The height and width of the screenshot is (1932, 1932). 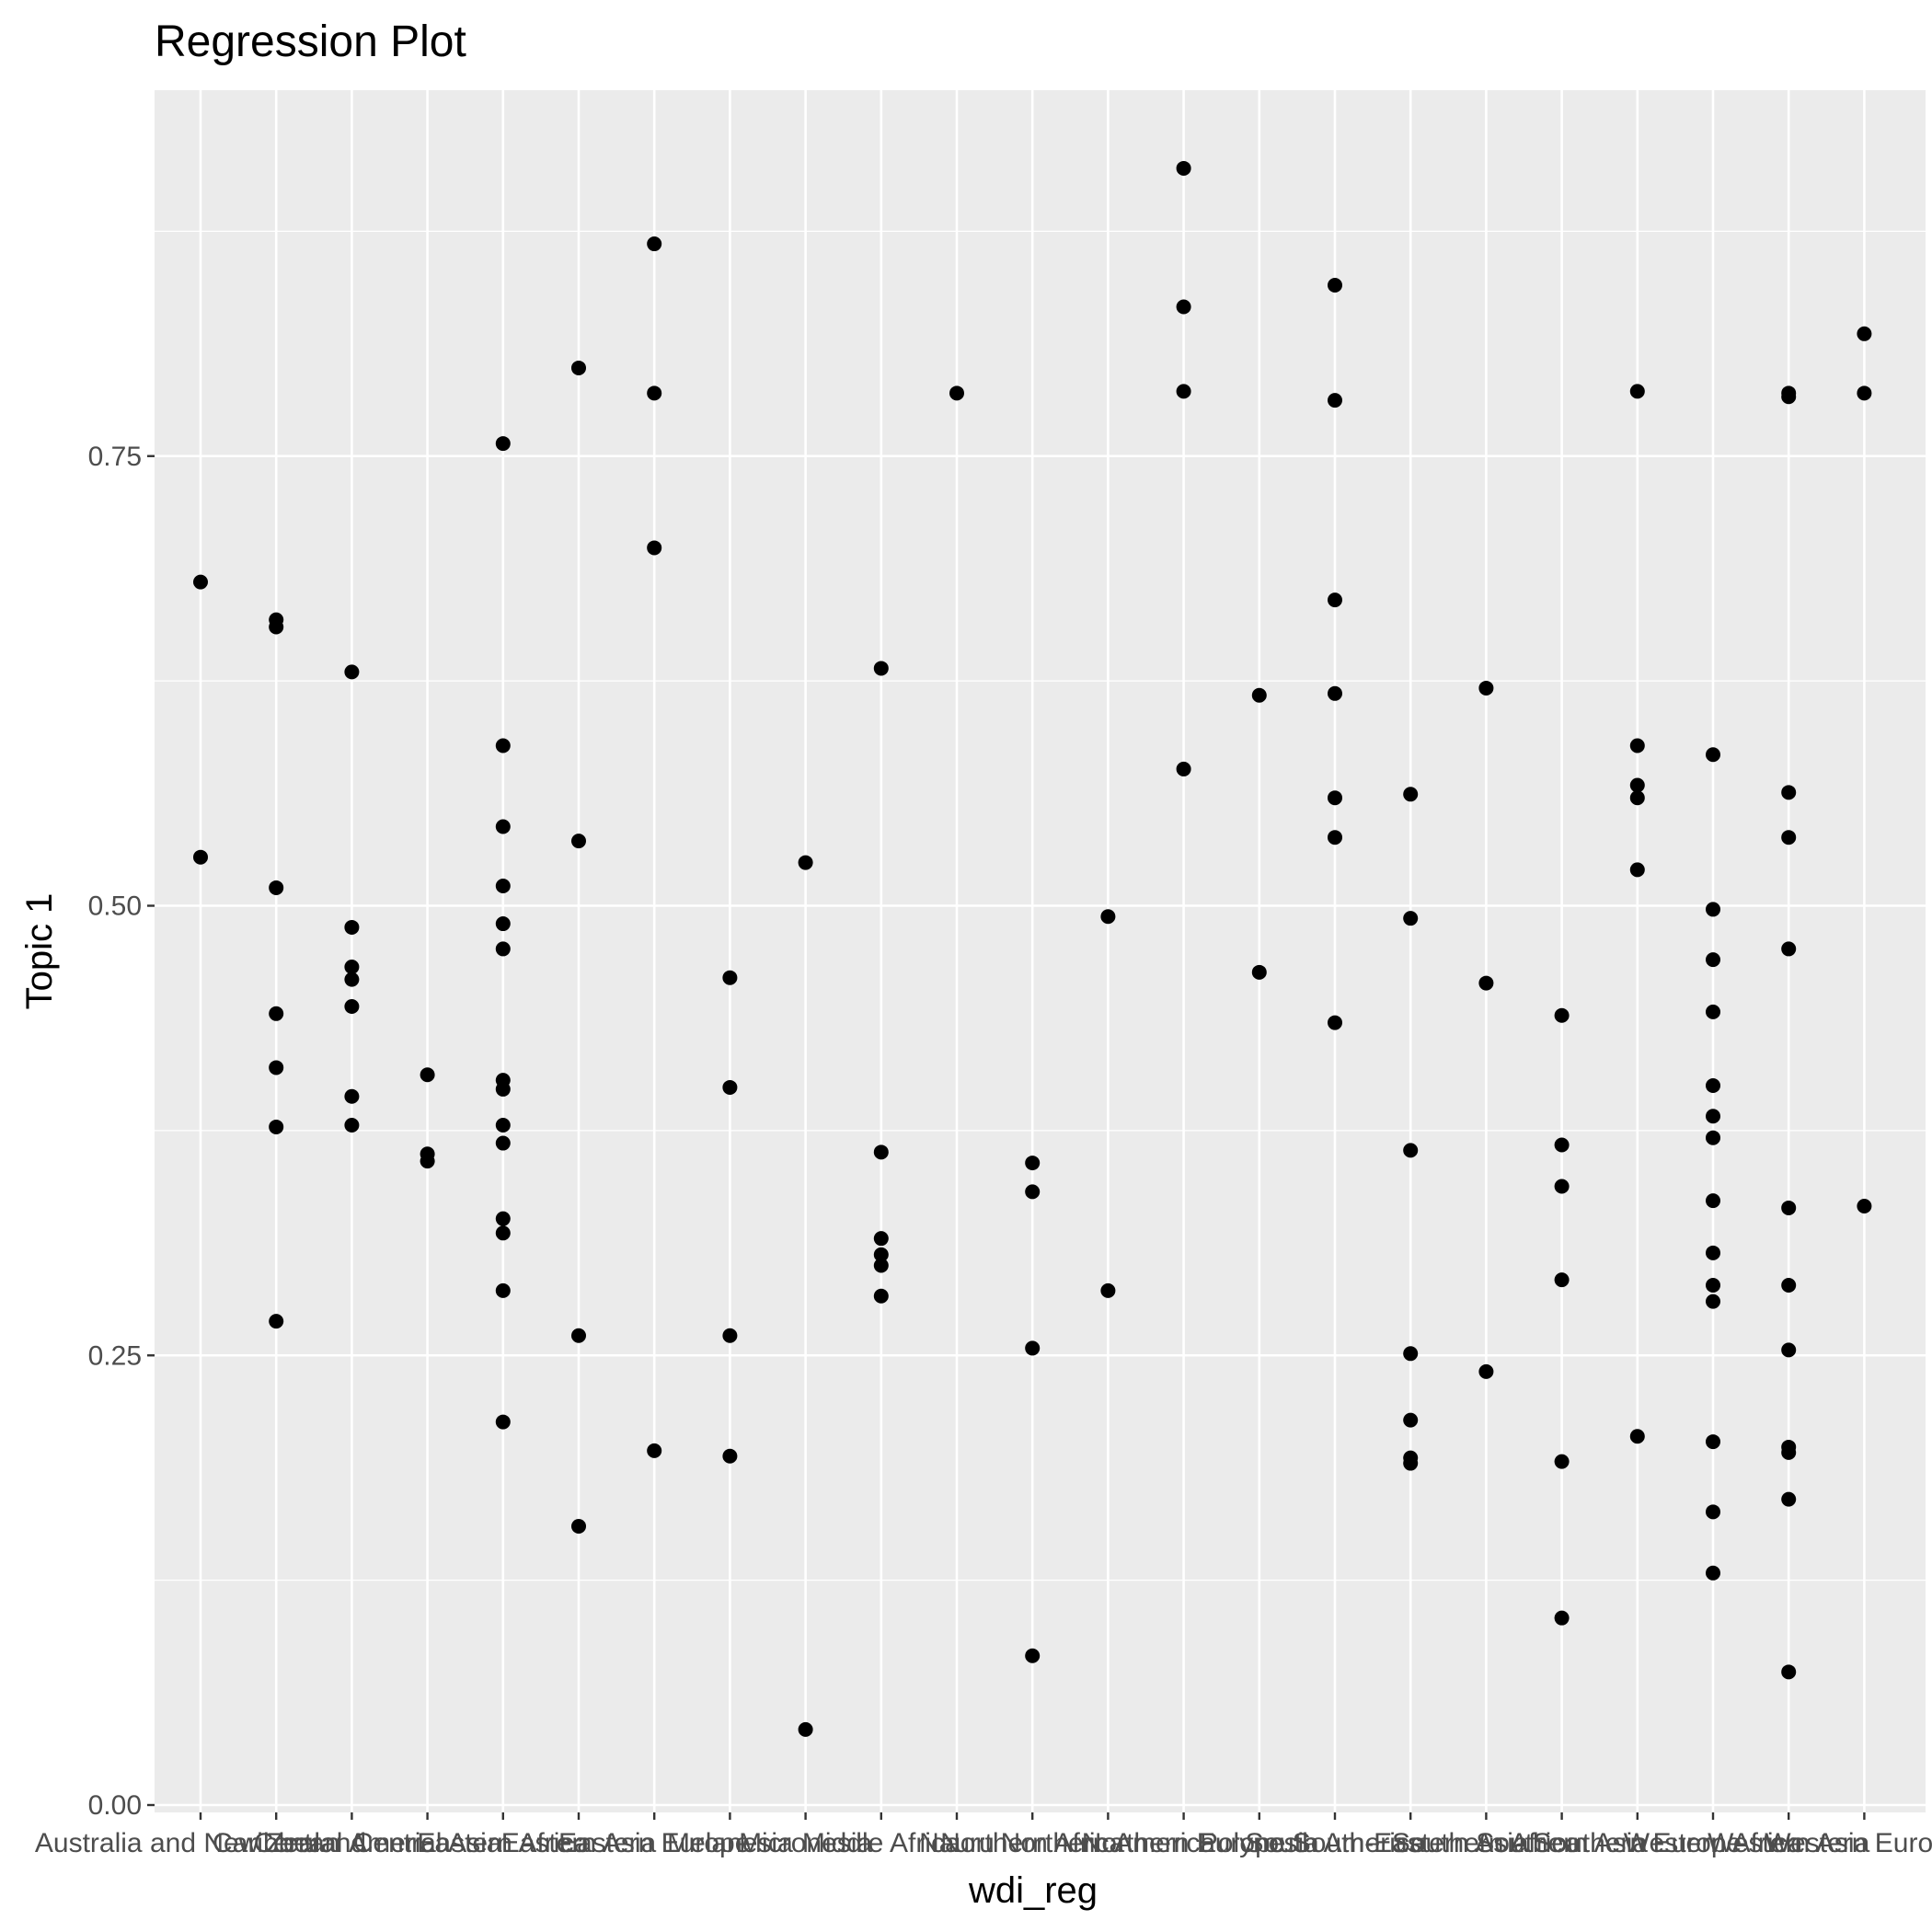 What do you see at coordinates (1033, 1890) in the screenshot?
I see `x-axis-title: wdi_reg` at bounding box center [1033, 1890].